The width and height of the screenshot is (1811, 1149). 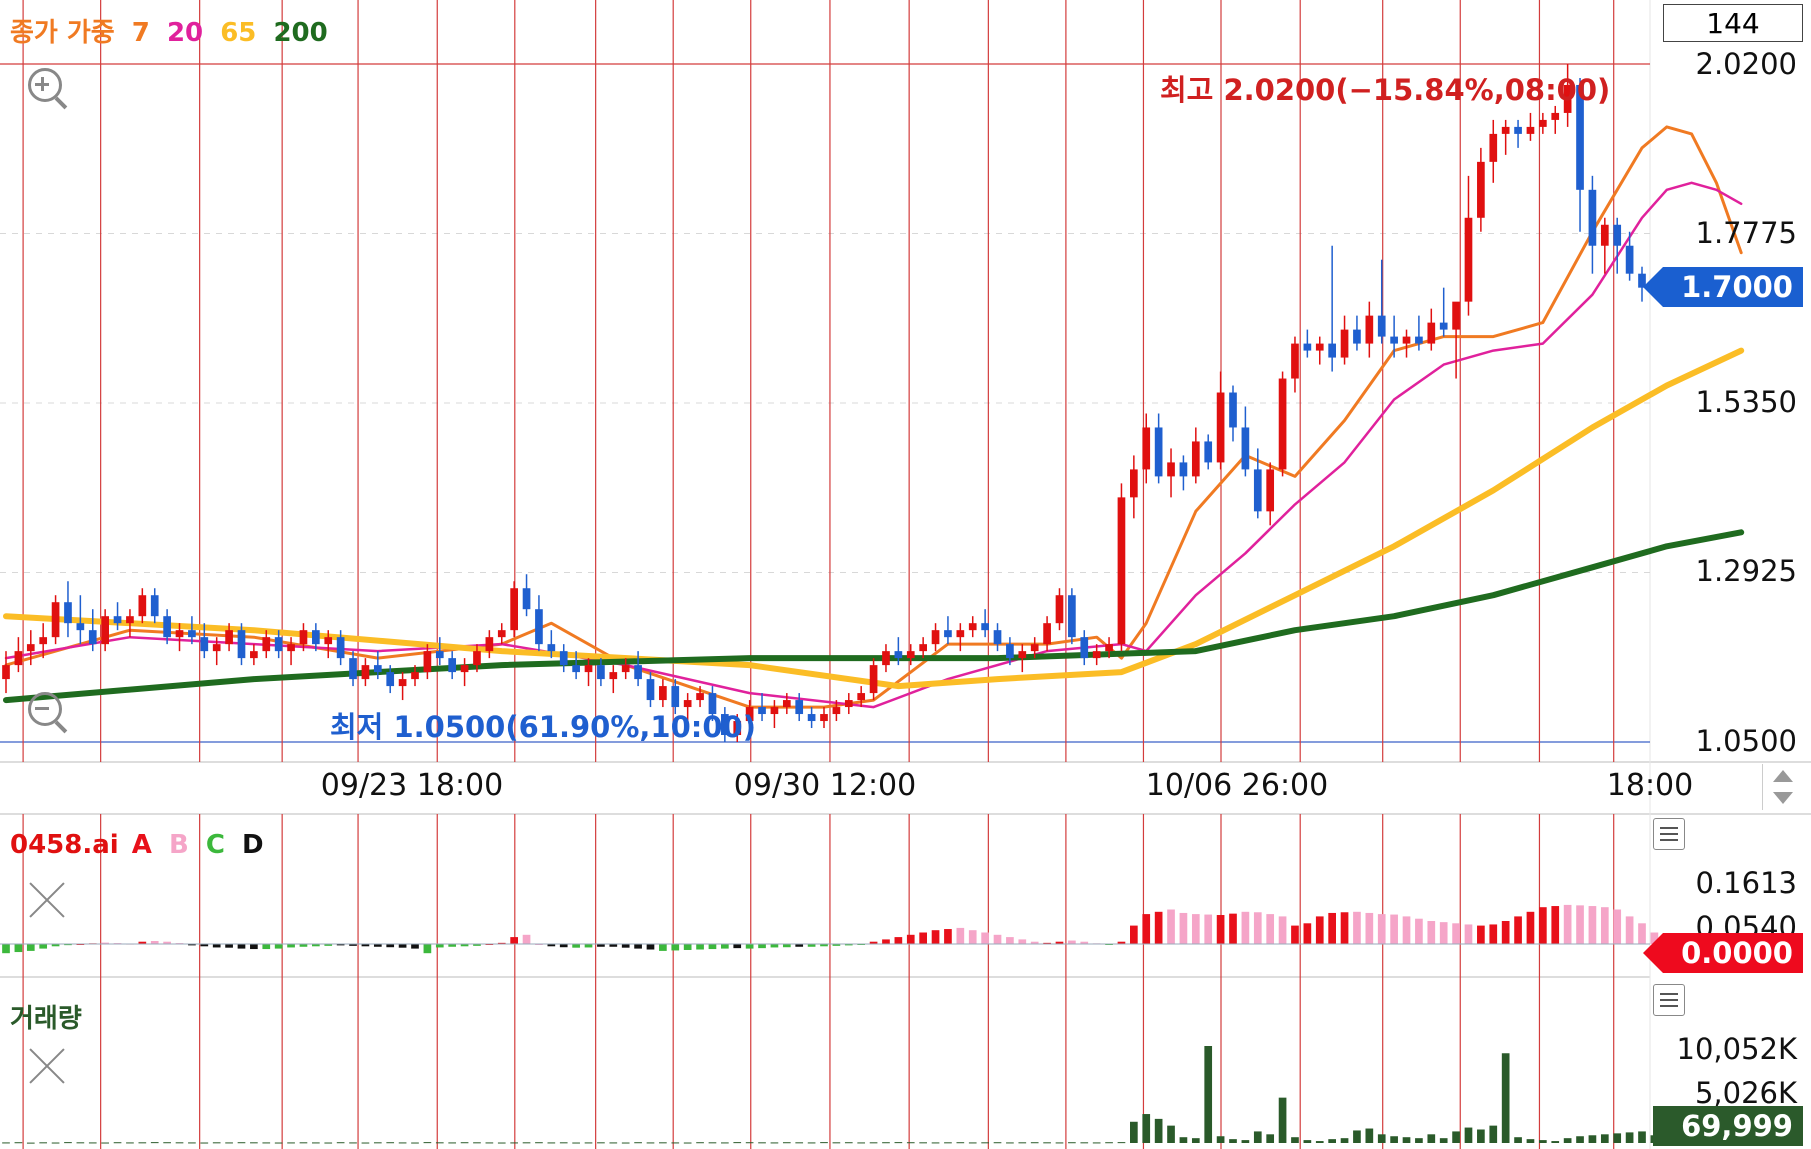 I want to click on price-legend: 종가 가중 7 20 65 200, so click(x=173, y=30).